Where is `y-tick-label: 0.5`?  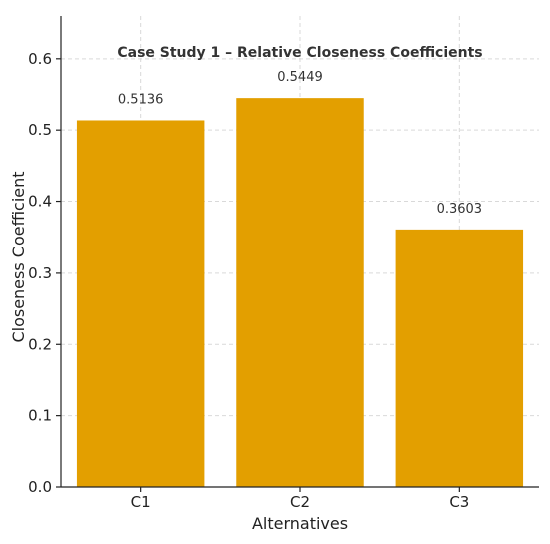
y-tick-label: 0.5 is located at coordinates (40, 130).